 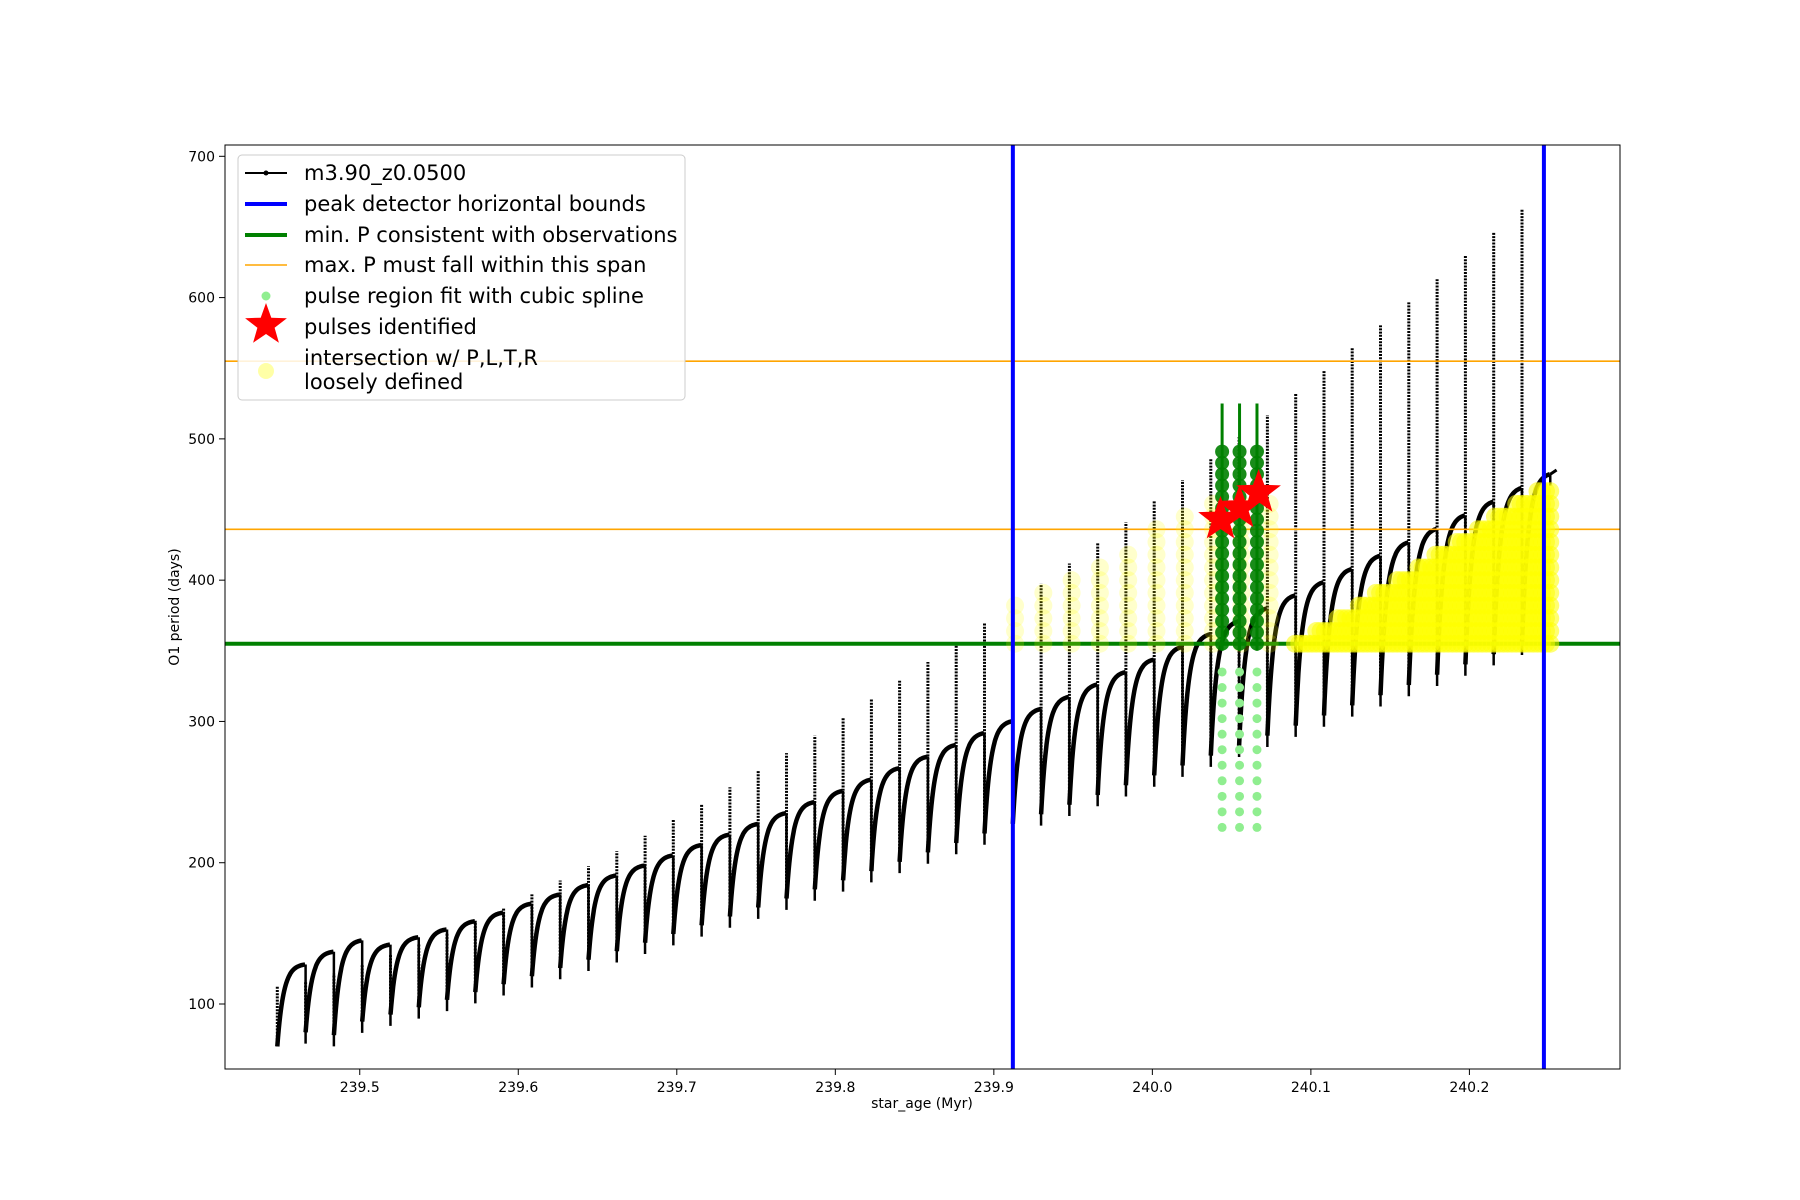 I want to click on y-tick-label: 400, so click(x=201, y=581).